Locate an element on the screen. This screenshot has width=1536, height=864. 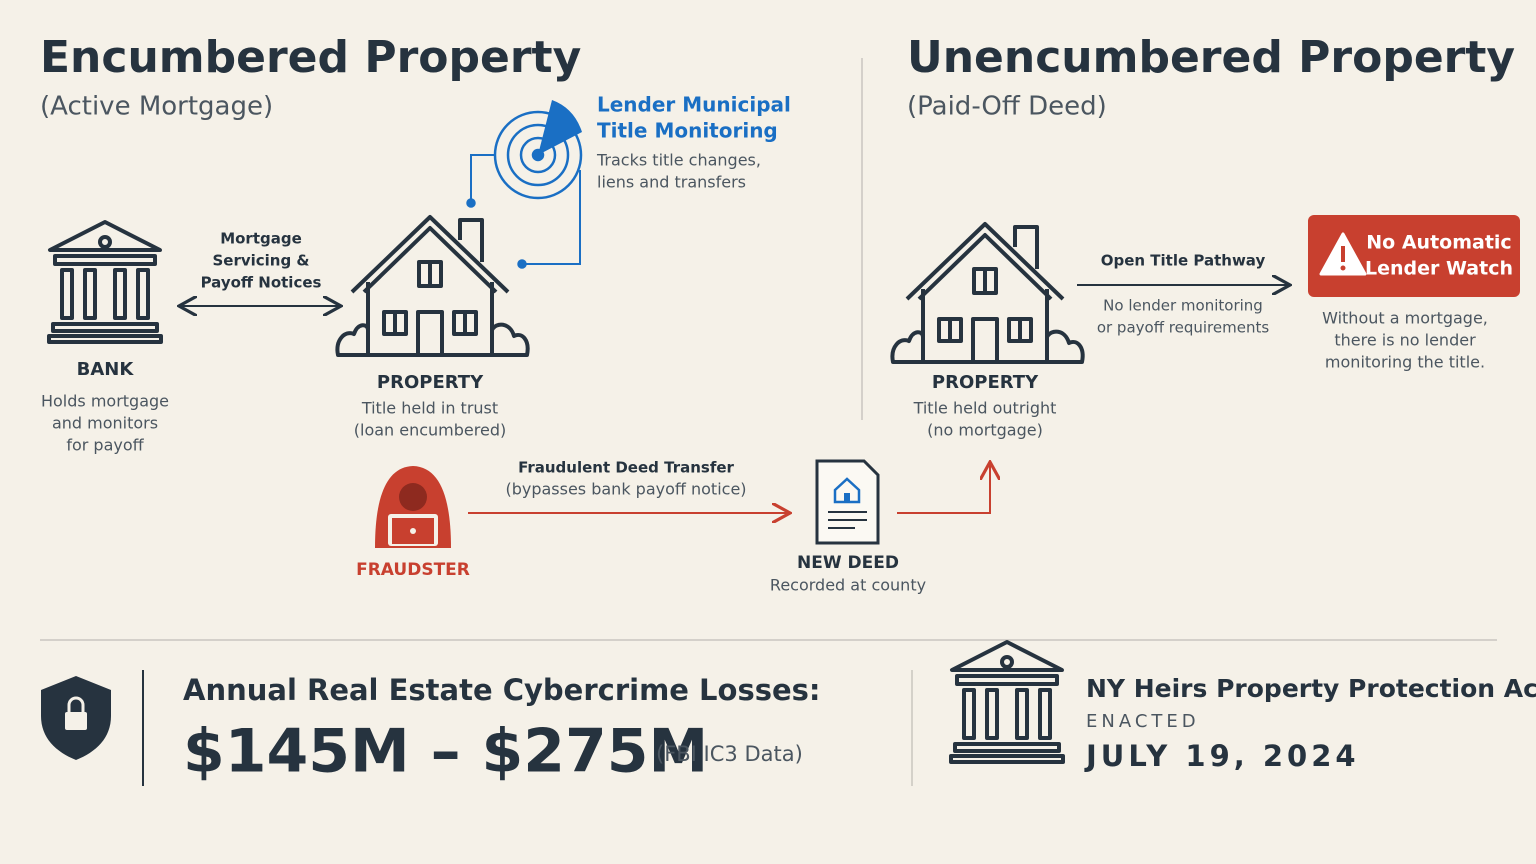
warning-description: there is no lender is located at coordinates (1405, 340).